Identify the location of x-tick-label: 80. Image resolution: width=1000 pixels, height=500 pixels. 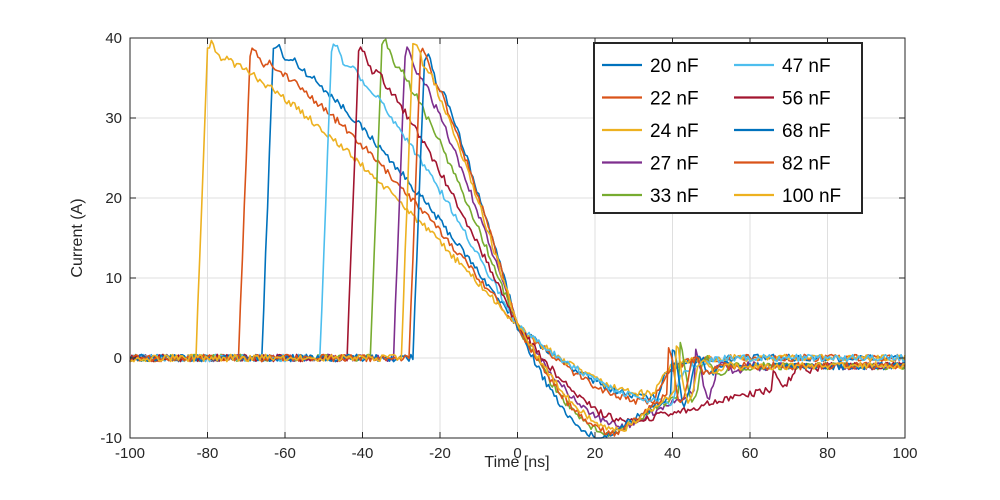
(827, 453).